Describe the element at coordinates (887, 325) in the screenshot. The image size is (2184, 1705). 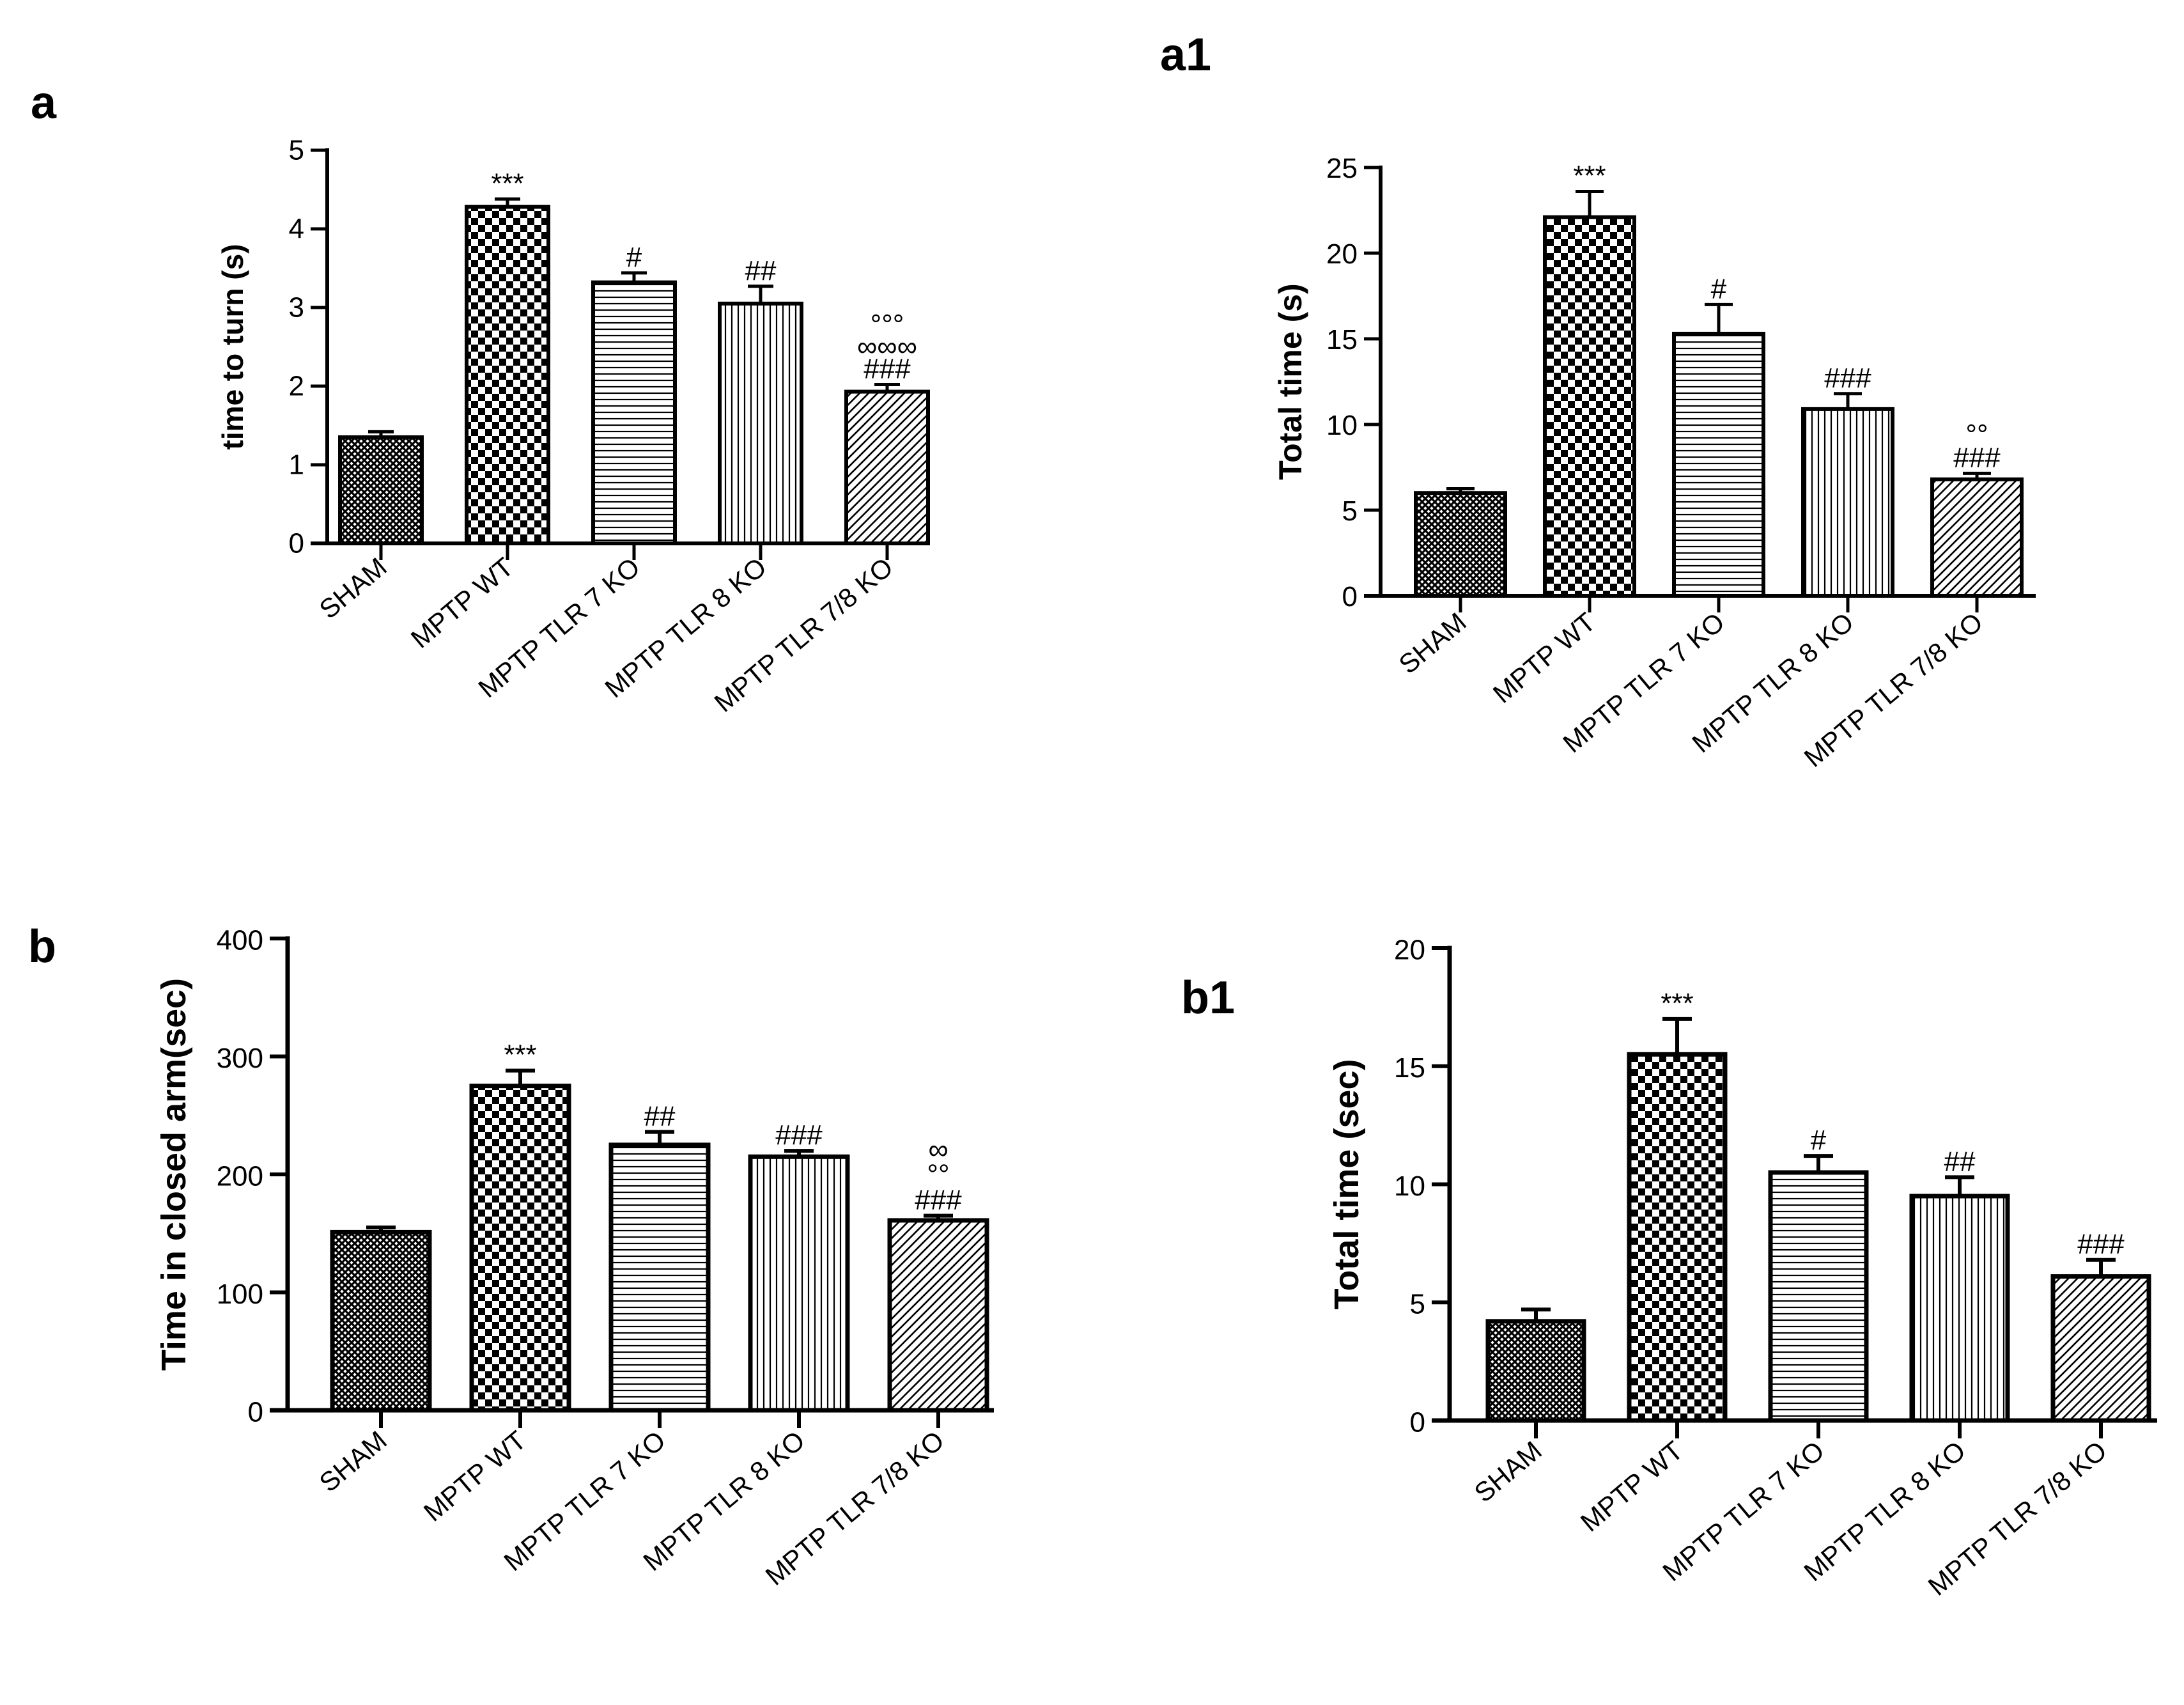
I see `significance-label: °°°` at that location.